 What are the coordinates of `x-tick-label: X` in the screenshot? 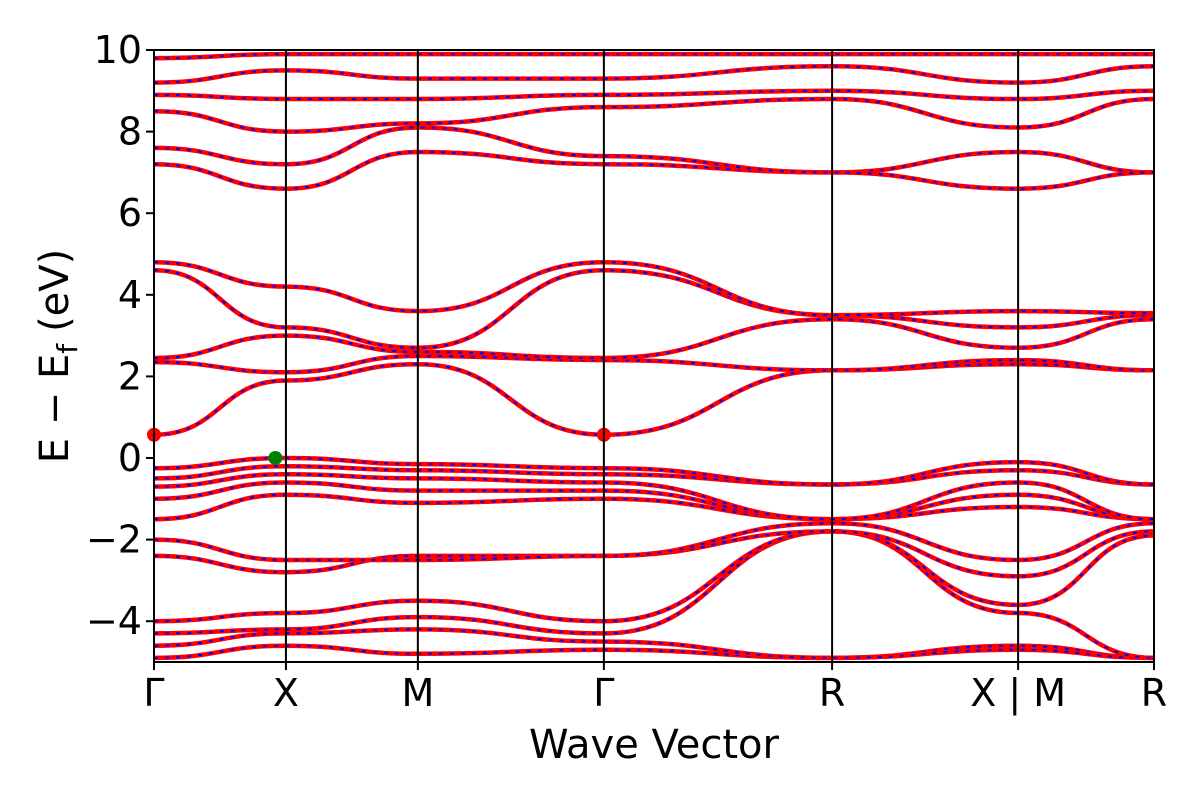 It's located at (286, 693).